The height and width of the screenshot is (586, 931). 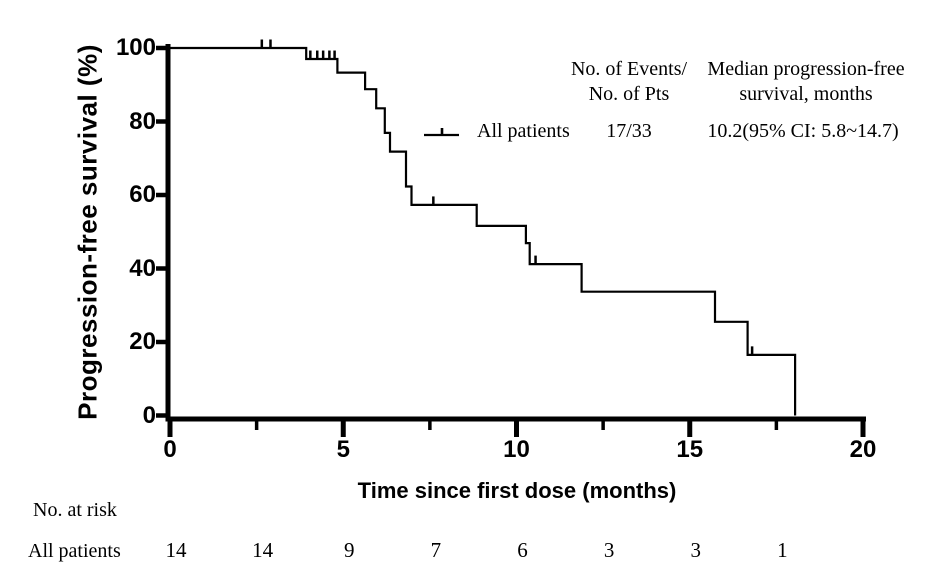 I want to click on at-risk-row-label: All patients, so click(x=74, y=551).